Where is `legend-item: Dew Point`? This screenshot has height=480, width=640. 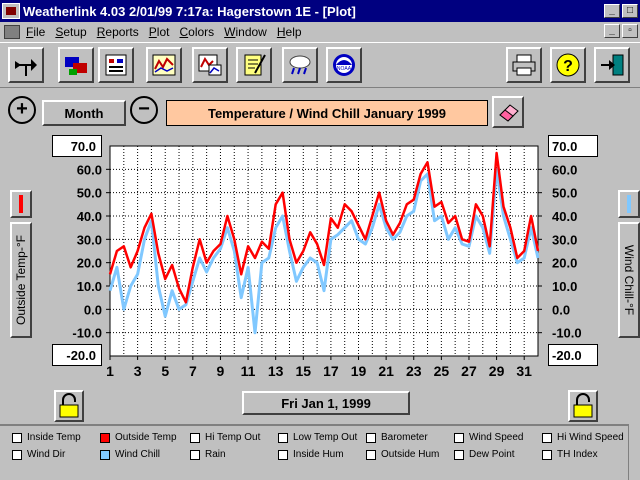
legend-item: Dew Point is located at coordinates (484, 454).